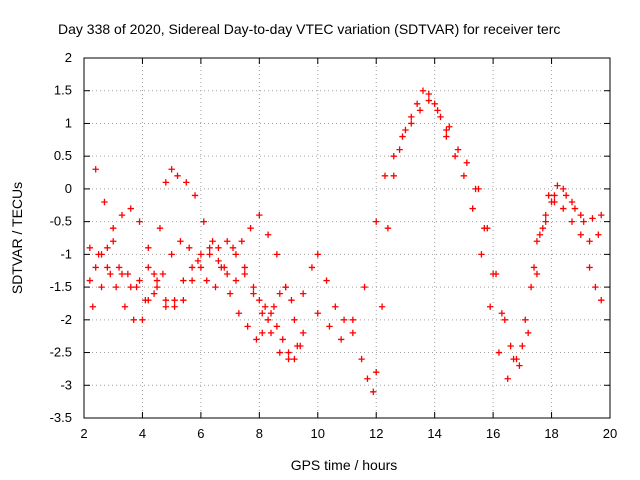  What do you see at coordinates (551, 433) in the screenshot?
I see `x-tick-label: 18` at bounding box center [551, 433].